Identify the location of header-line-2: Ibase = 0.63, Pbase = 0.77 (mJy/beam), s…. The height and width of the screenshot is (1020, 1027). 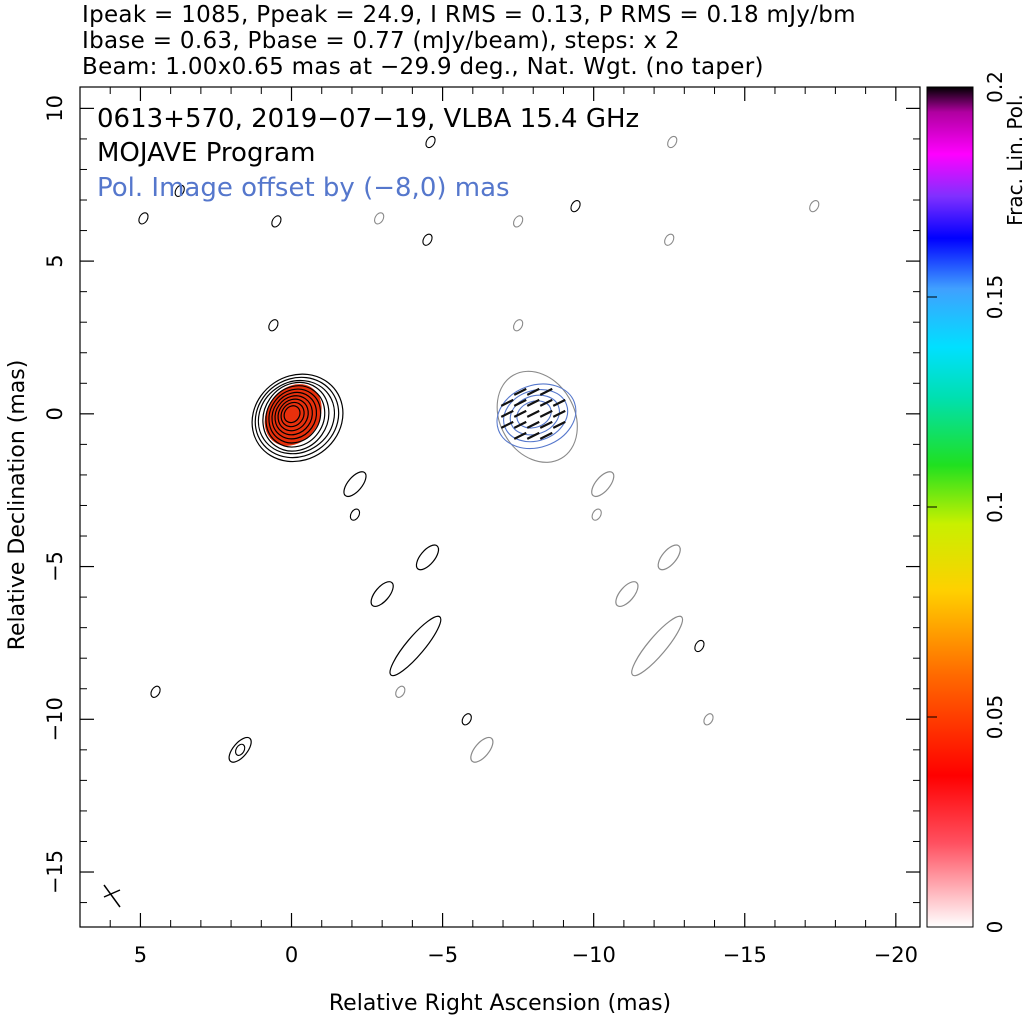
(381, 41).